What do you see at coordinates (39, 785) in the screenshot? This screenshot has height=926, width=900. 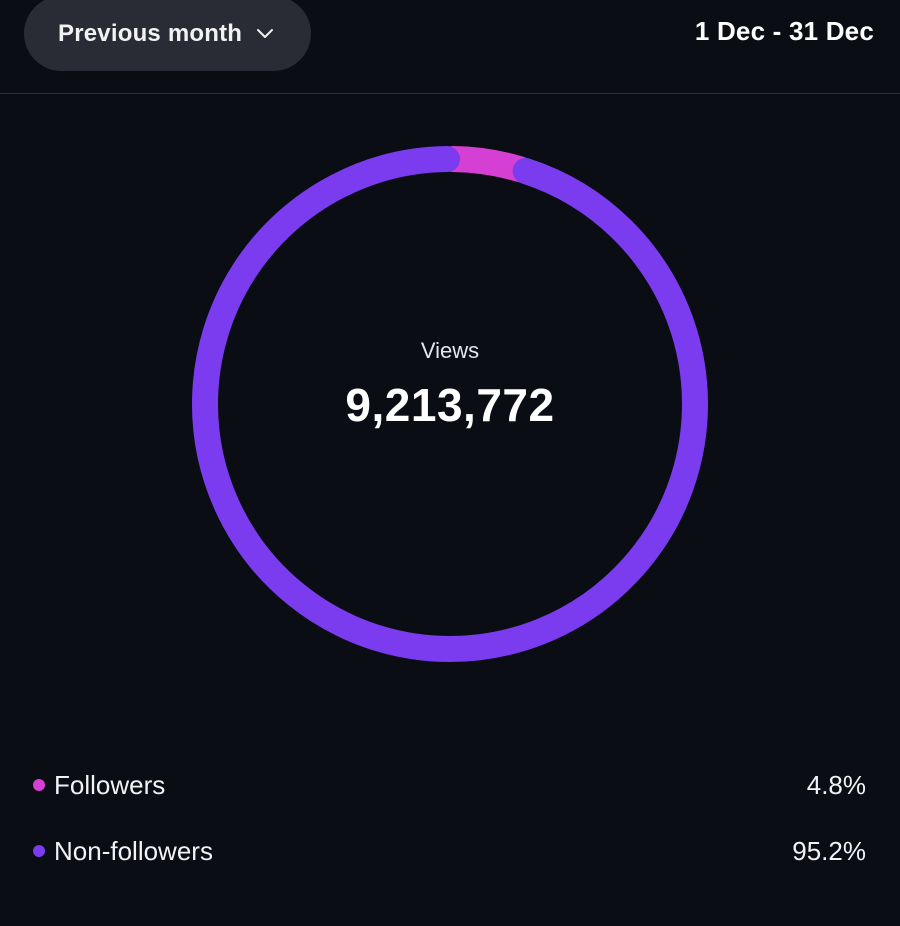 I see `followers-dot-icon` at bounding box center [39, 785].